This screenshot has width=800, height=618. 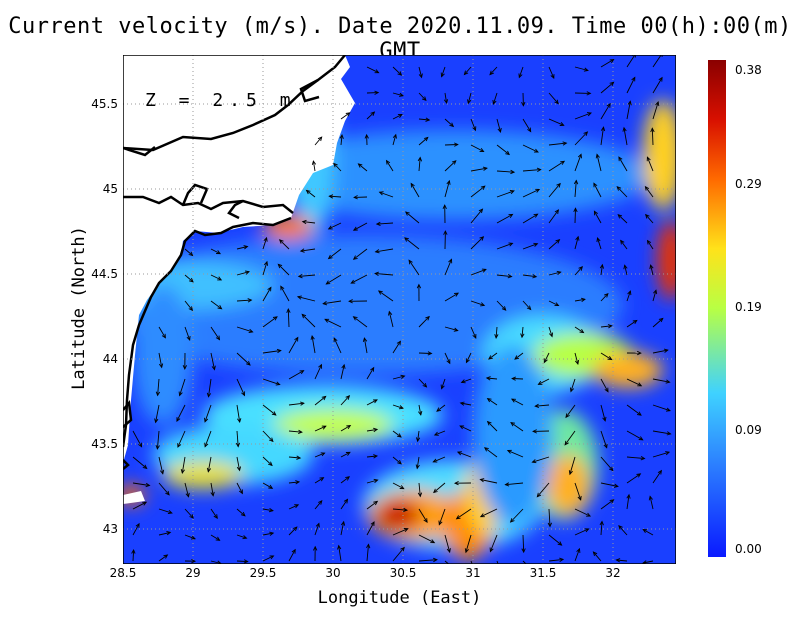 I want to click on y-tick: 45.5, so click(x=104, y=104).